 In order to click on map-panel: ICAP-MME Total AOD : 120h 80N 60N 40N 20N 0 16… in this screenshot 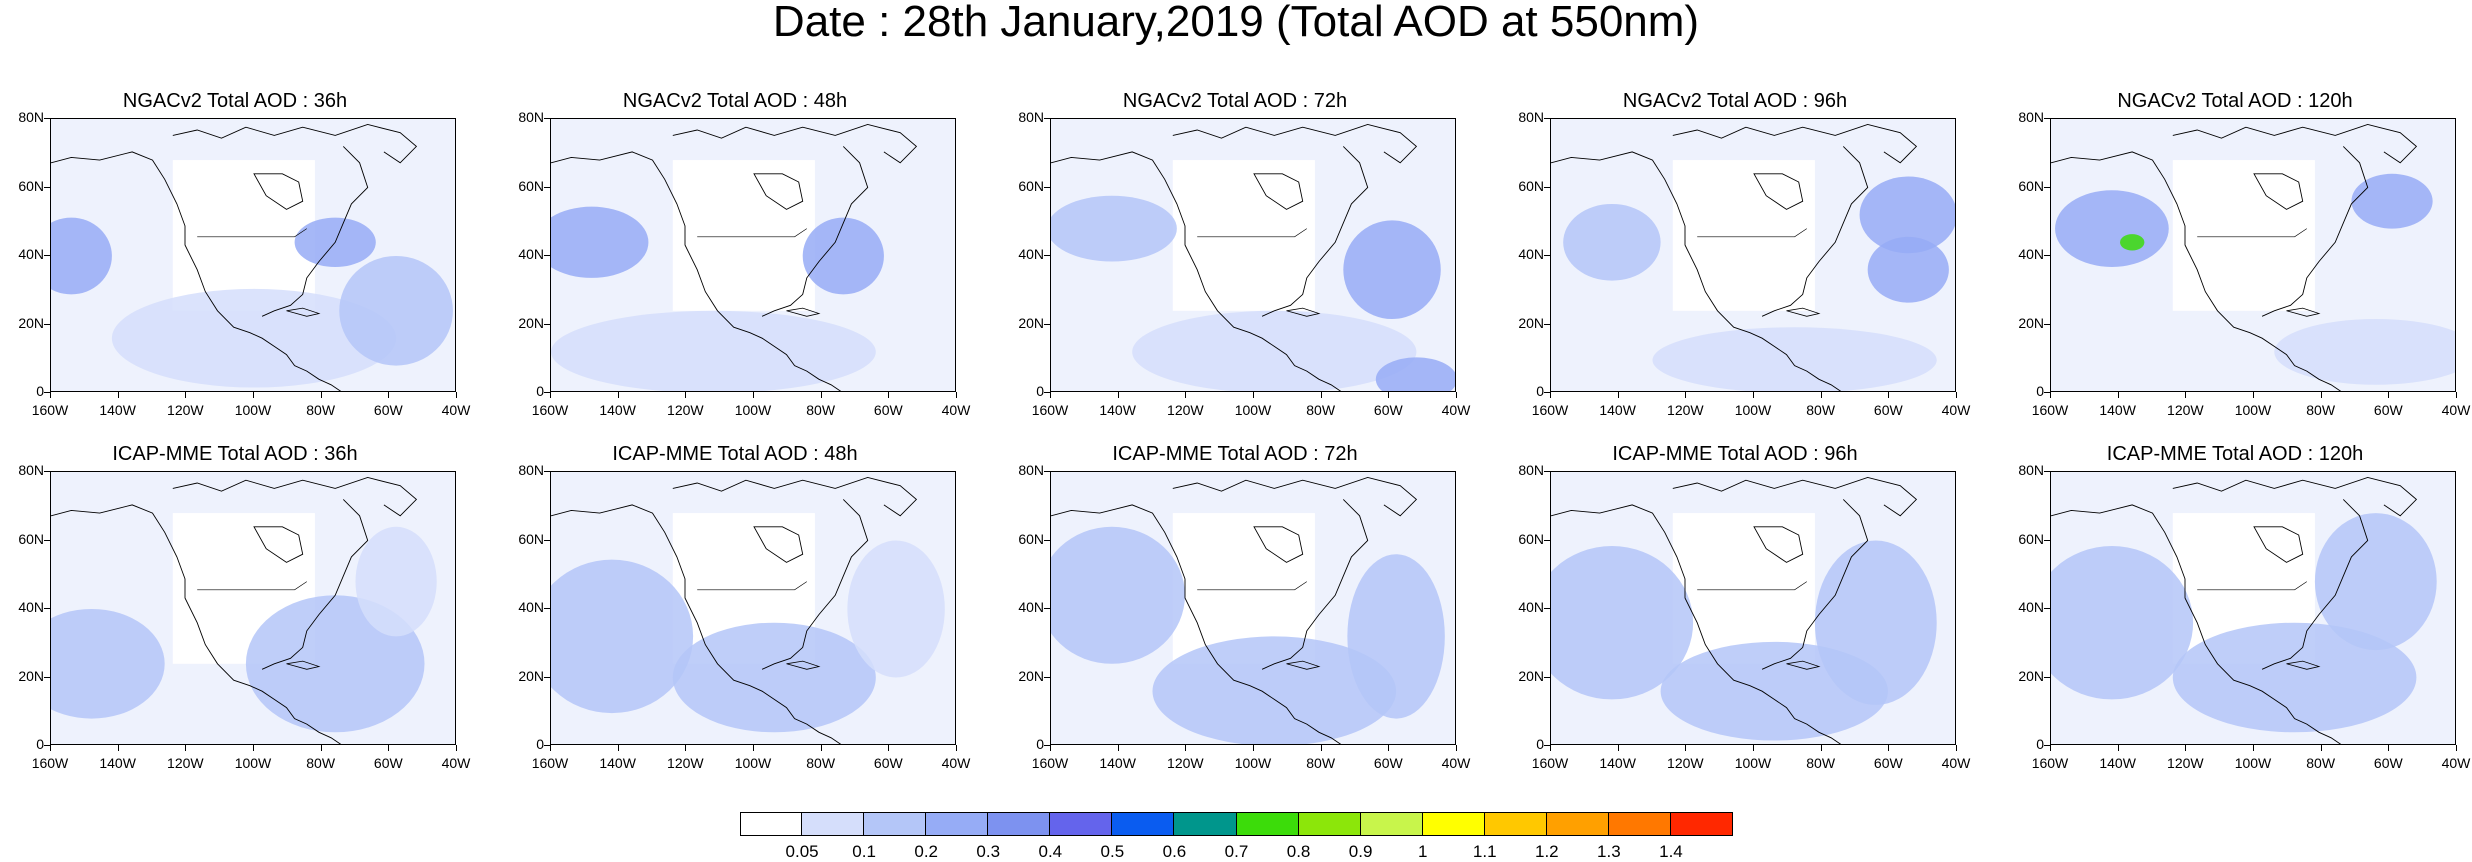, I will do `click(2235, 633)`.